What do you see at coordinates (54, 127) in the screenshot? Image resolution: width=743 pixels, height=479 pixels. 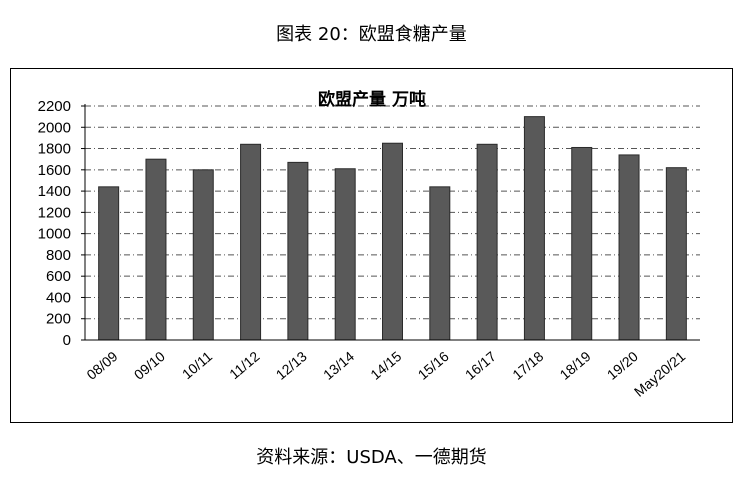 I see `y-tick-label: 2000` at bounding box center [54, 127].